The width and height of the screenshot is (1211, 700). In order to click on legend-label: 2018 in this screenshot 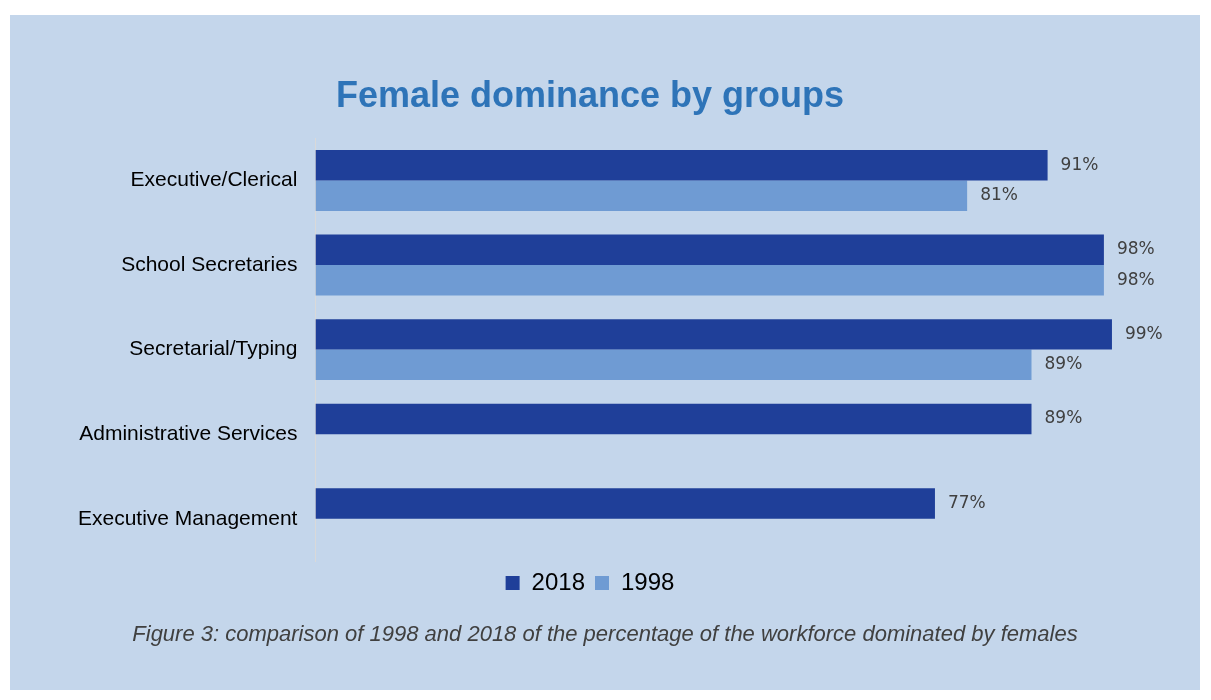, I will do `click(558, 581)`.